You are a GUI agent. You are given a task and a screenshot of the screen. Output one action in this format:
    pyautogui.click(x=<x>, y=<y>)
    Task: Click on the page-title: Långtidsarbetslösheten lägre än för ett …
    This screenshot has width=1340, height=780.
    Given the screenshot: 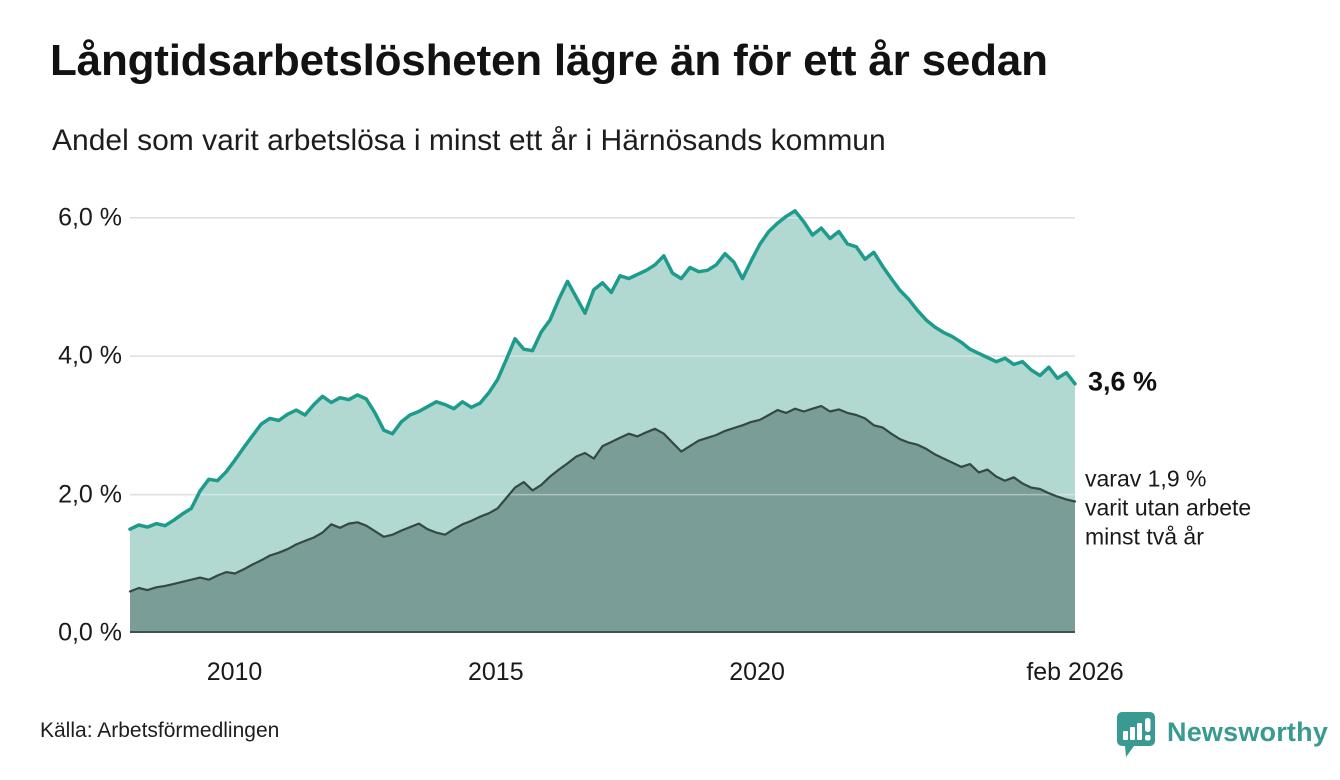 What is the action you would take?
    pyautogui.click(x=549, y=60)
    